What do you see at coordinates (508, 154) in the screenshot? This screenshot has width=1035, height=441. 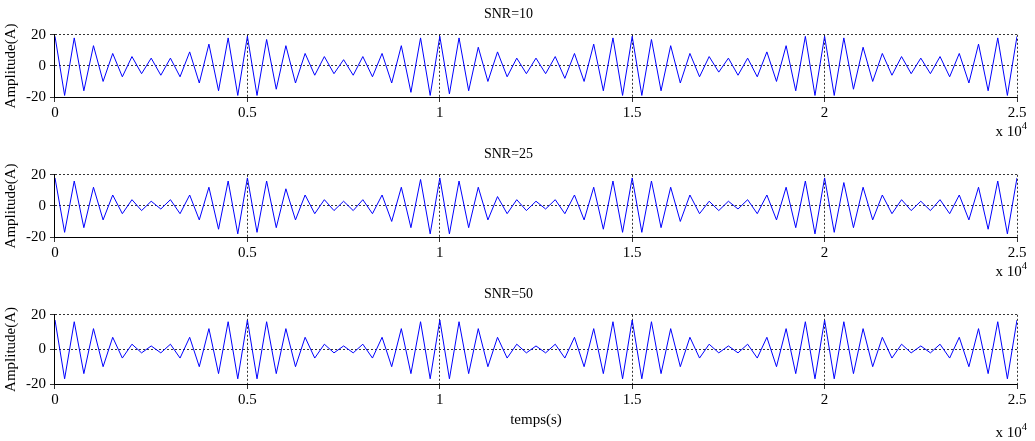 I see `chart-title: SNR=25` at bounding box center [508, 154].